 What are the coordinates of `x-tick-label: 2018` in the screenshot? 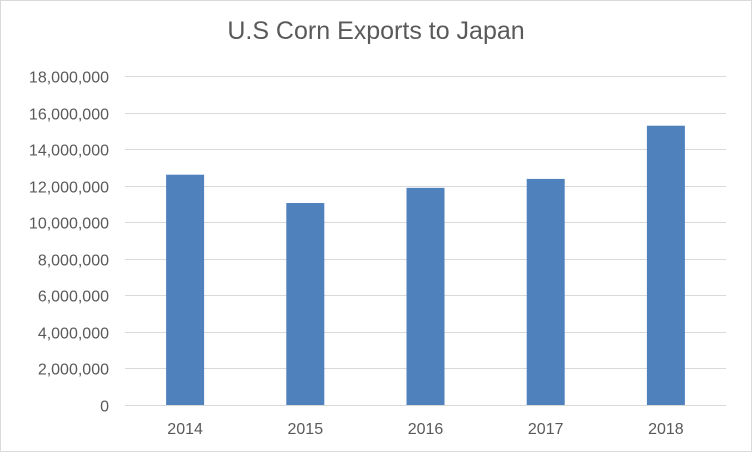 It's located at (666, 429).